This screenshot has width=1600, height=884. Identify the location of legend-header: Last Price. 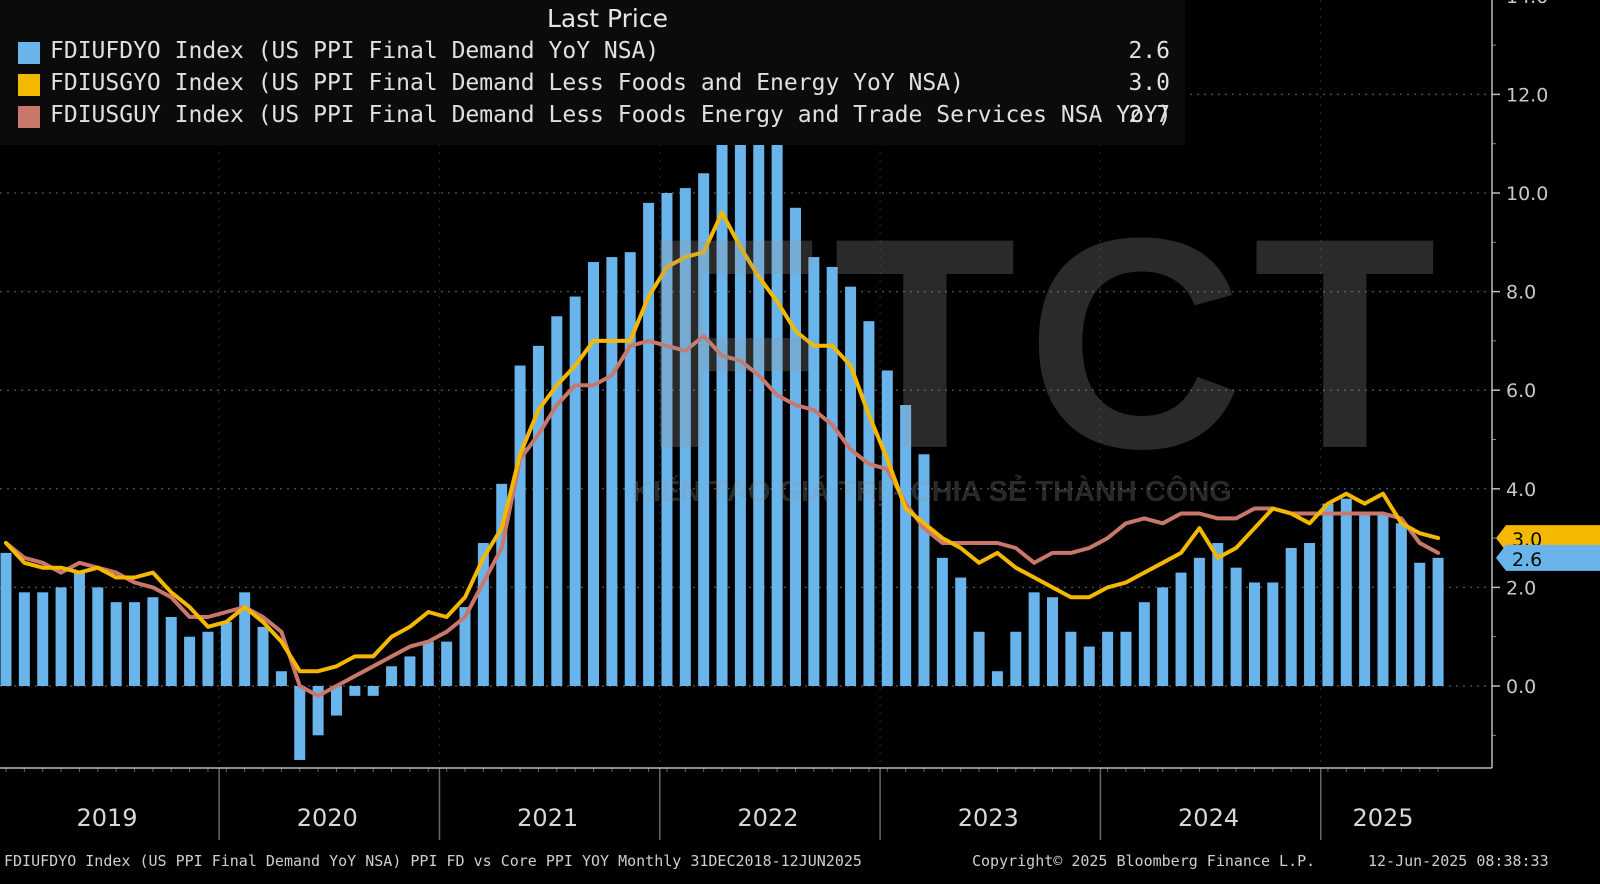
(607, 18).